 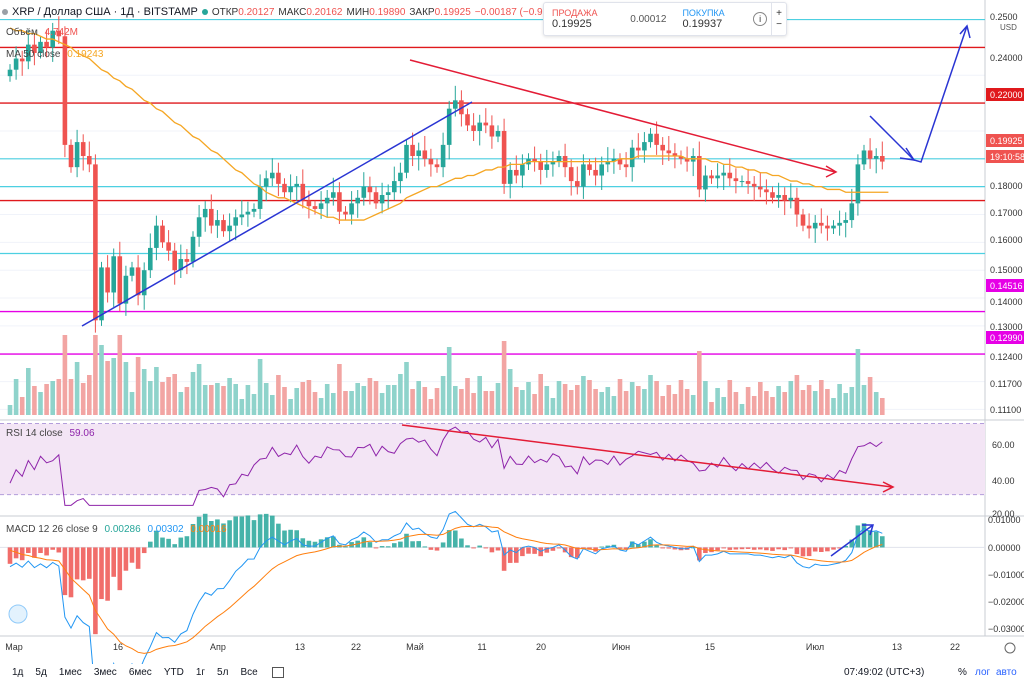 I want to click on range-6m: 6мес, so click(x=140, y=672).